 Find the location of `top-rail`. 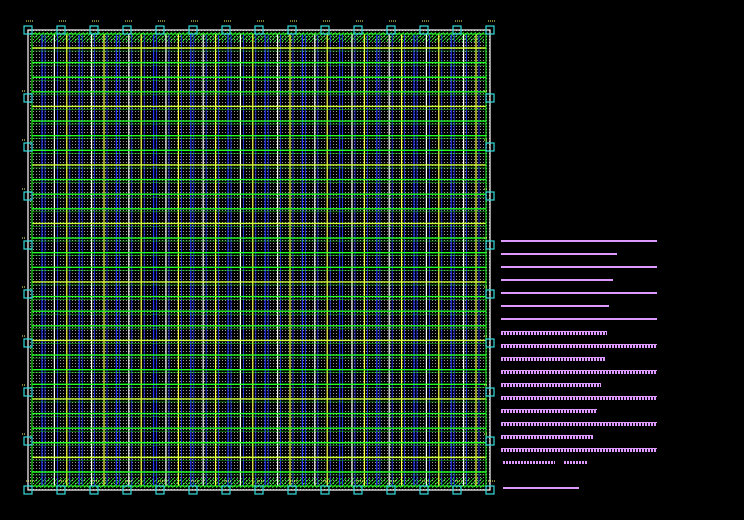

top-rail is located at coordinates (259, 37).